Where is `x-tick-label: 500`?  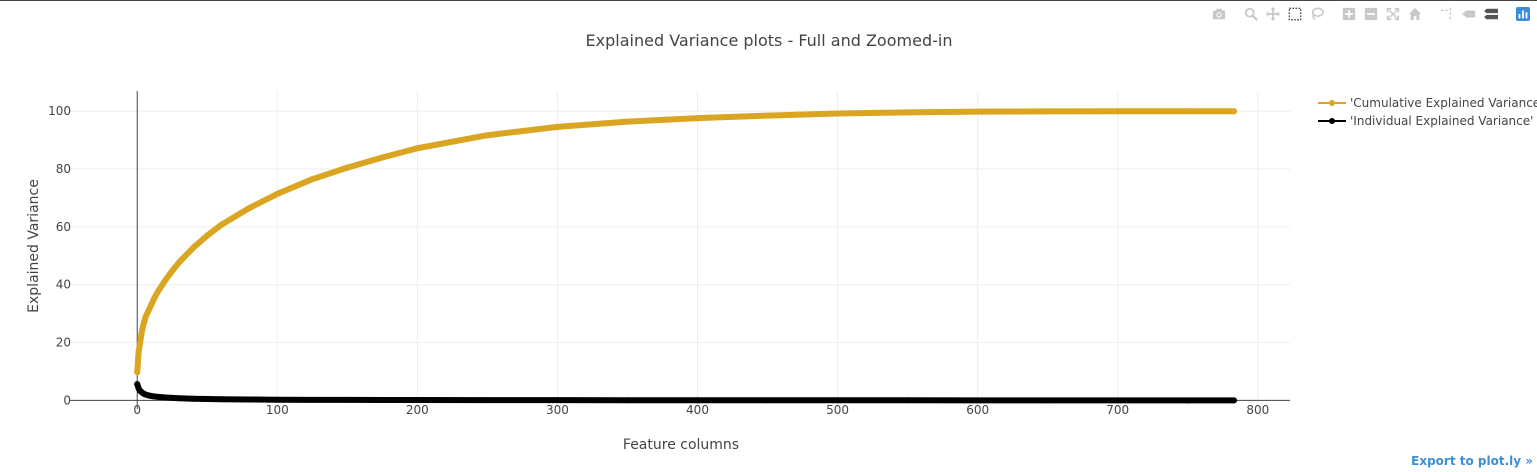 x-tick-label: 500 is located at coordinates (837, 410).